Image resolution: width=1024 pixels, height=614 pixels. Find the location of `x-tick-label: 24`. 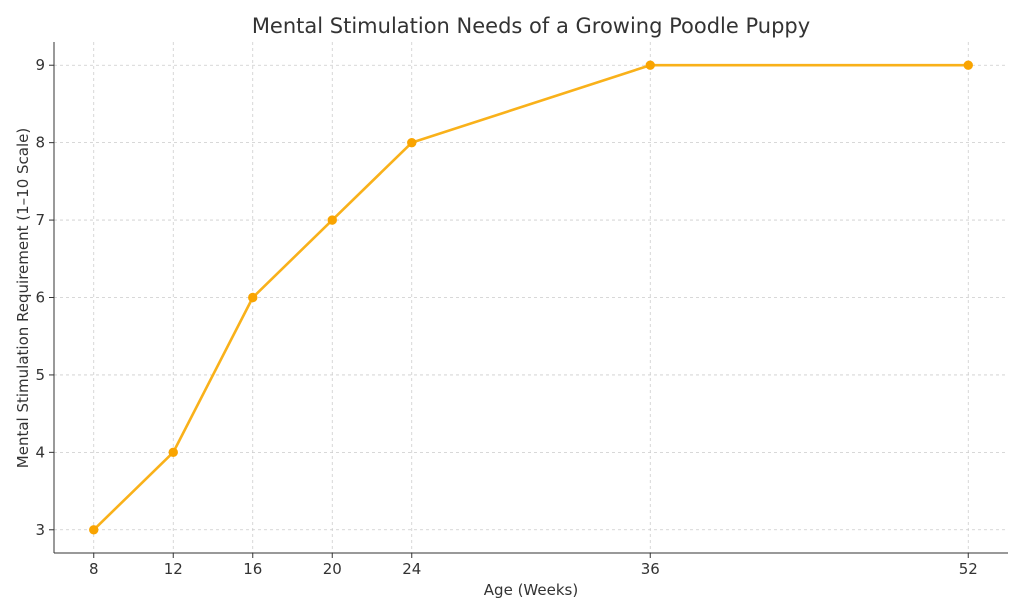

x-tick-label: 24 is located at coordinates (411, 569).